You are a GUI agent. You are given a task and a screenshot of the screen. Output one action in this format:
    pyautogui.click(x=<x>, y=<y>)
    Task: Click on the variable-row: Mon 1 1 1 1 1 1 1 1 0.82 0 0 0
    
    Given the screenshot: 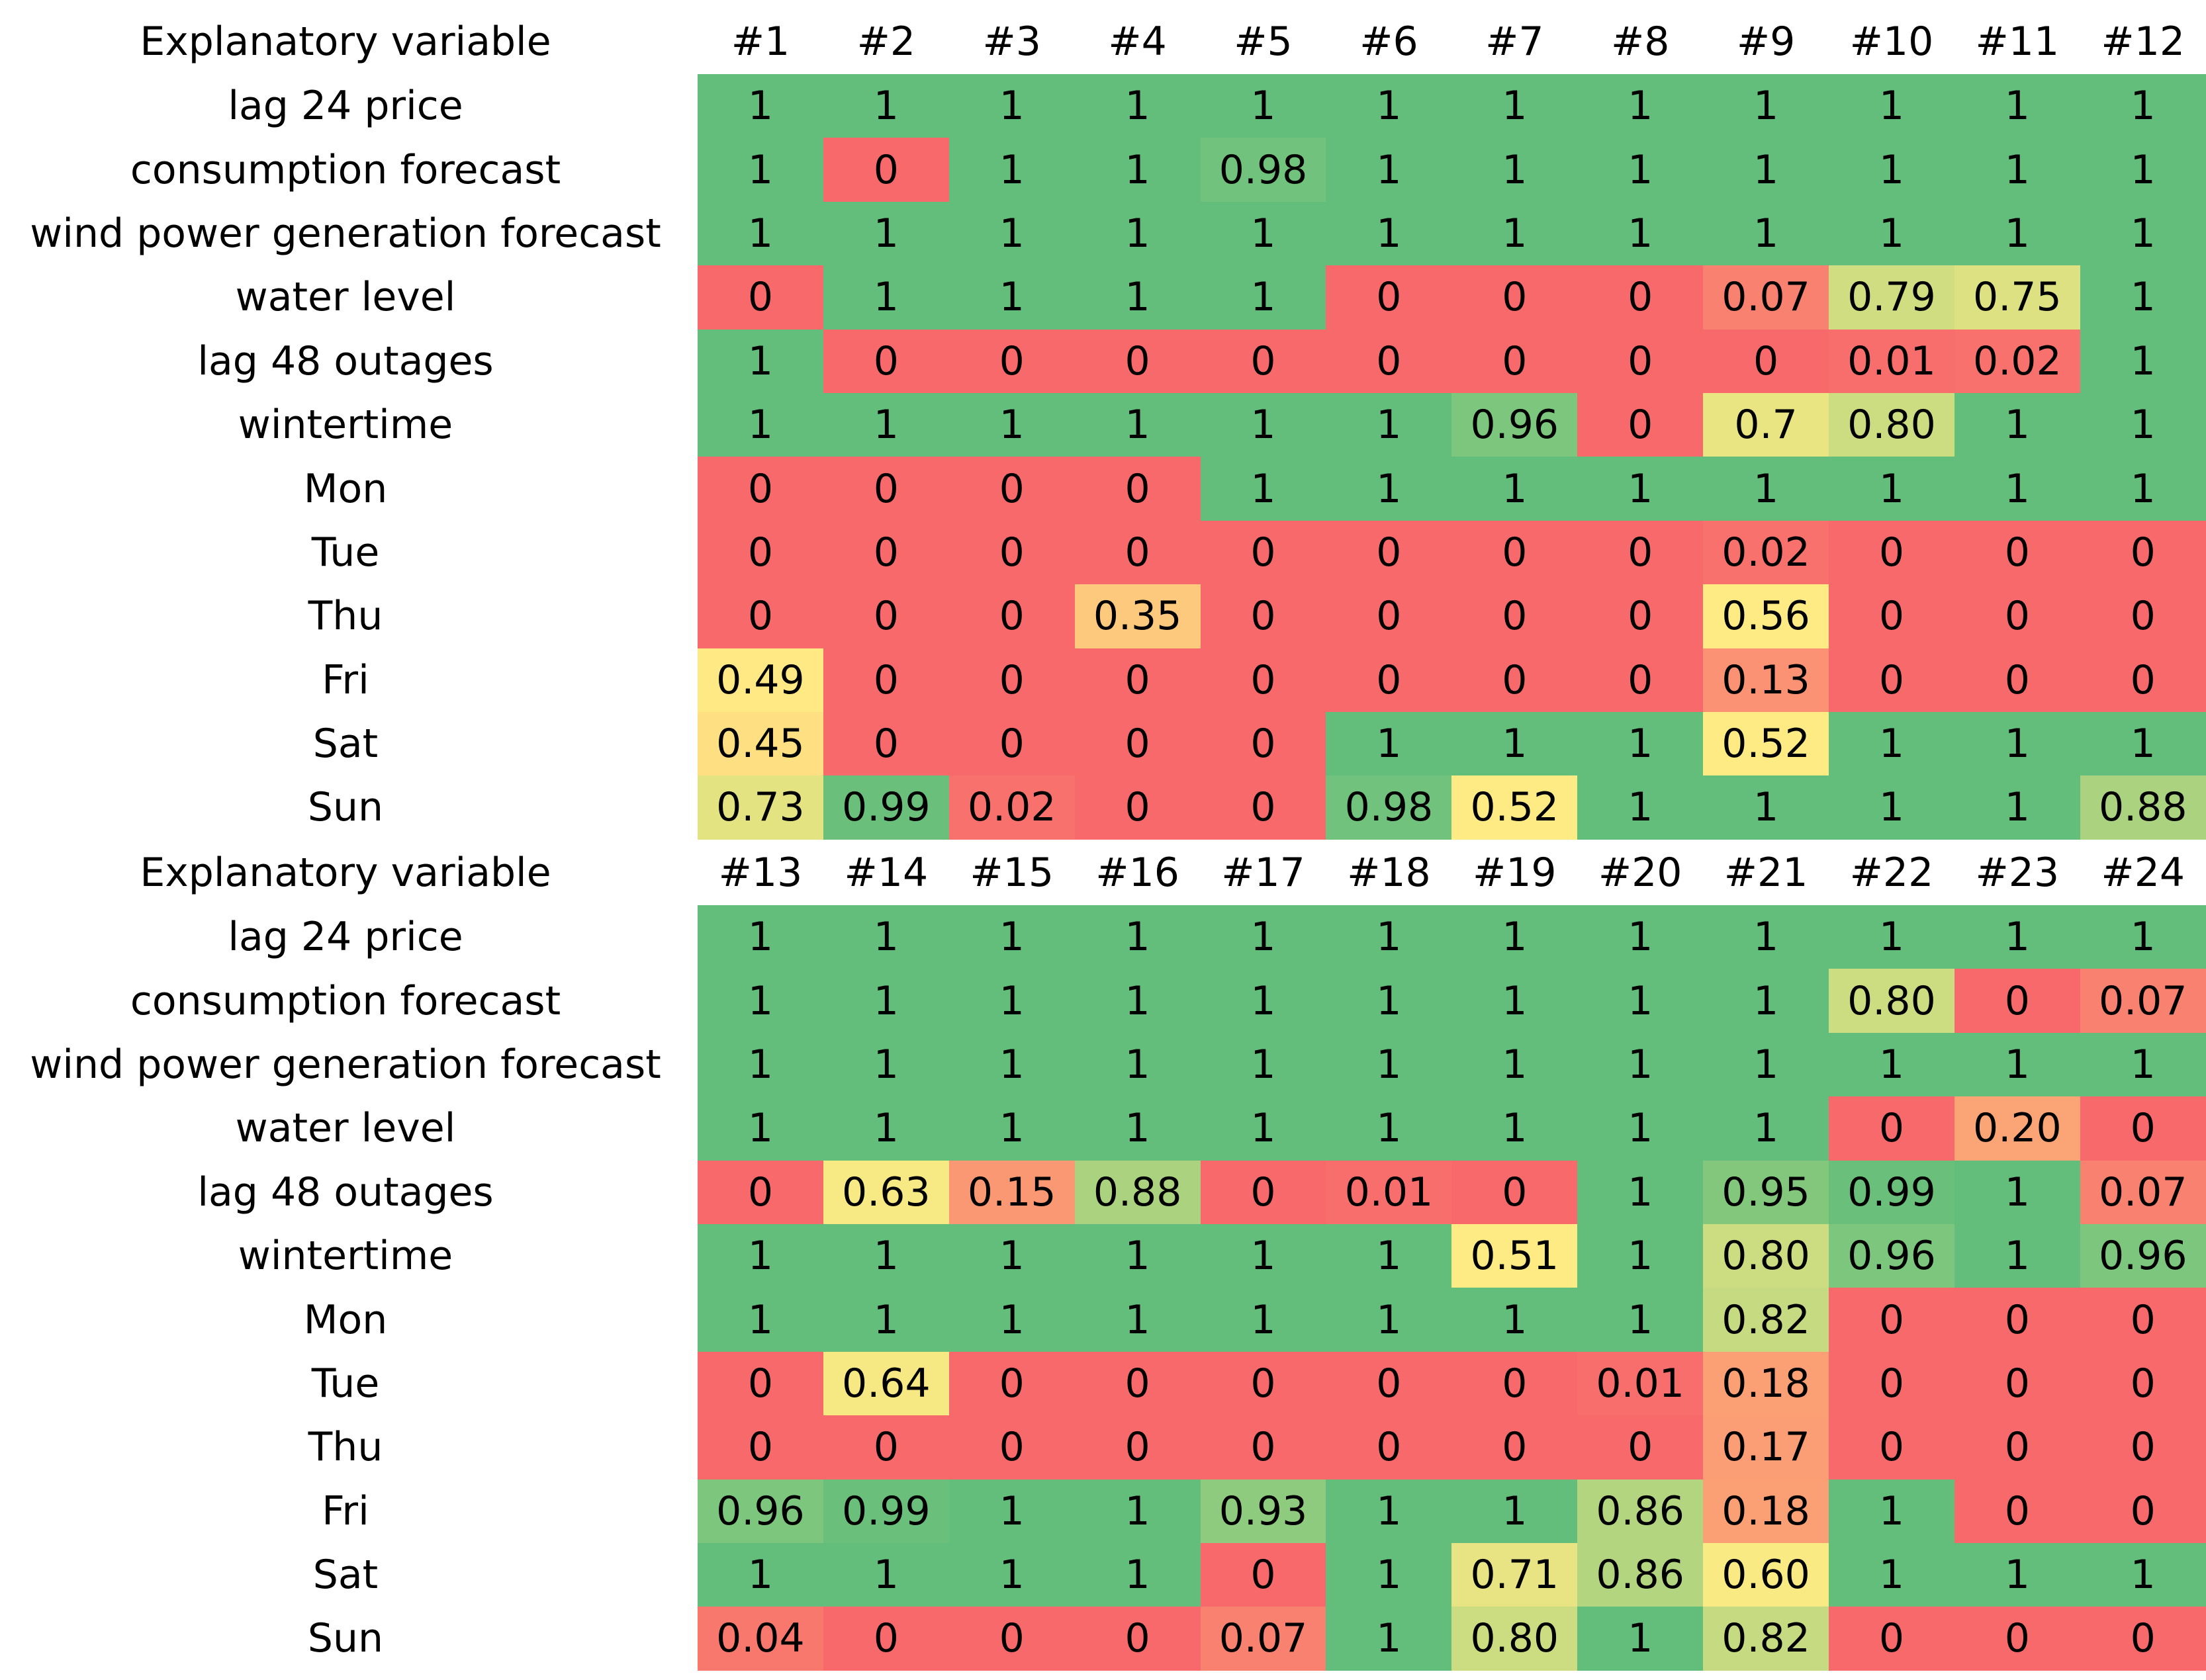 What is the action you would take?
    pyautogui.click(x=1103, y=1320)
    